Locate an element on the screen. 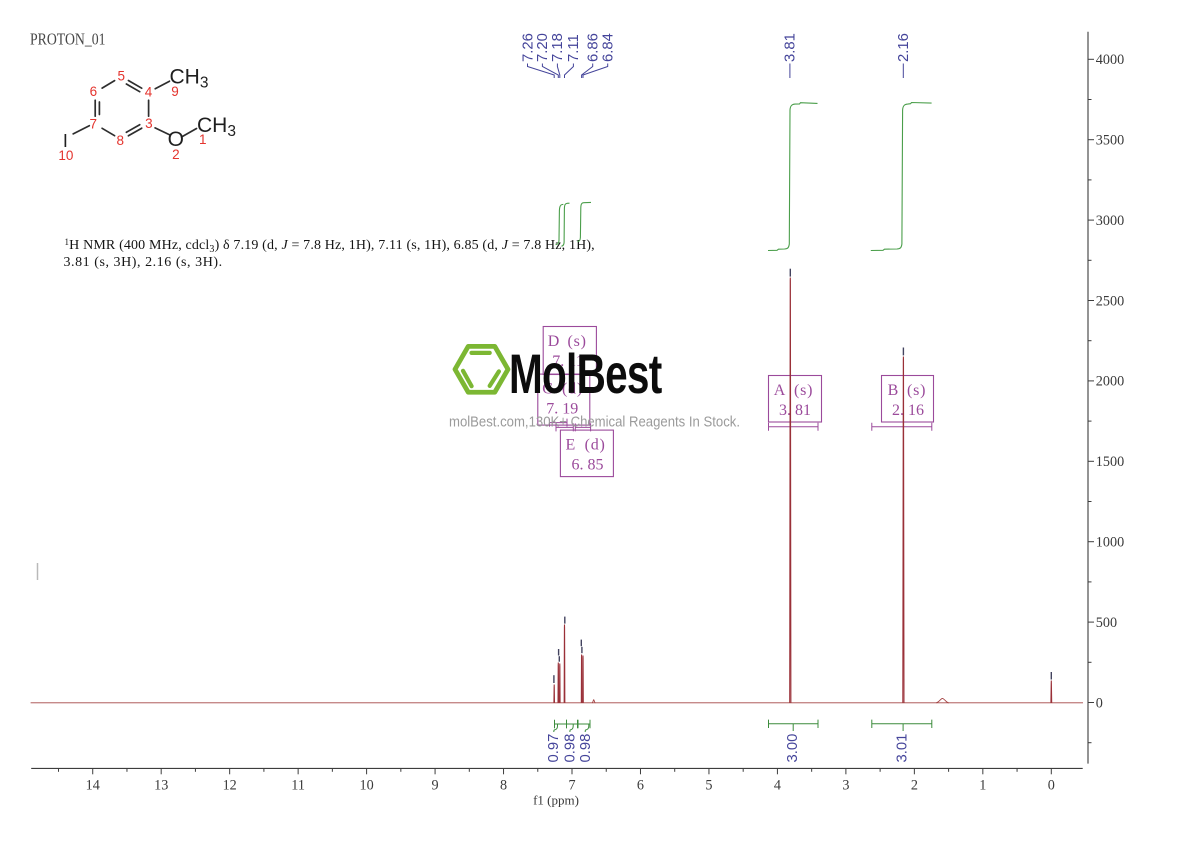 The image size is (1190, 841). svg-text: O is located at coordinates (176, 139).